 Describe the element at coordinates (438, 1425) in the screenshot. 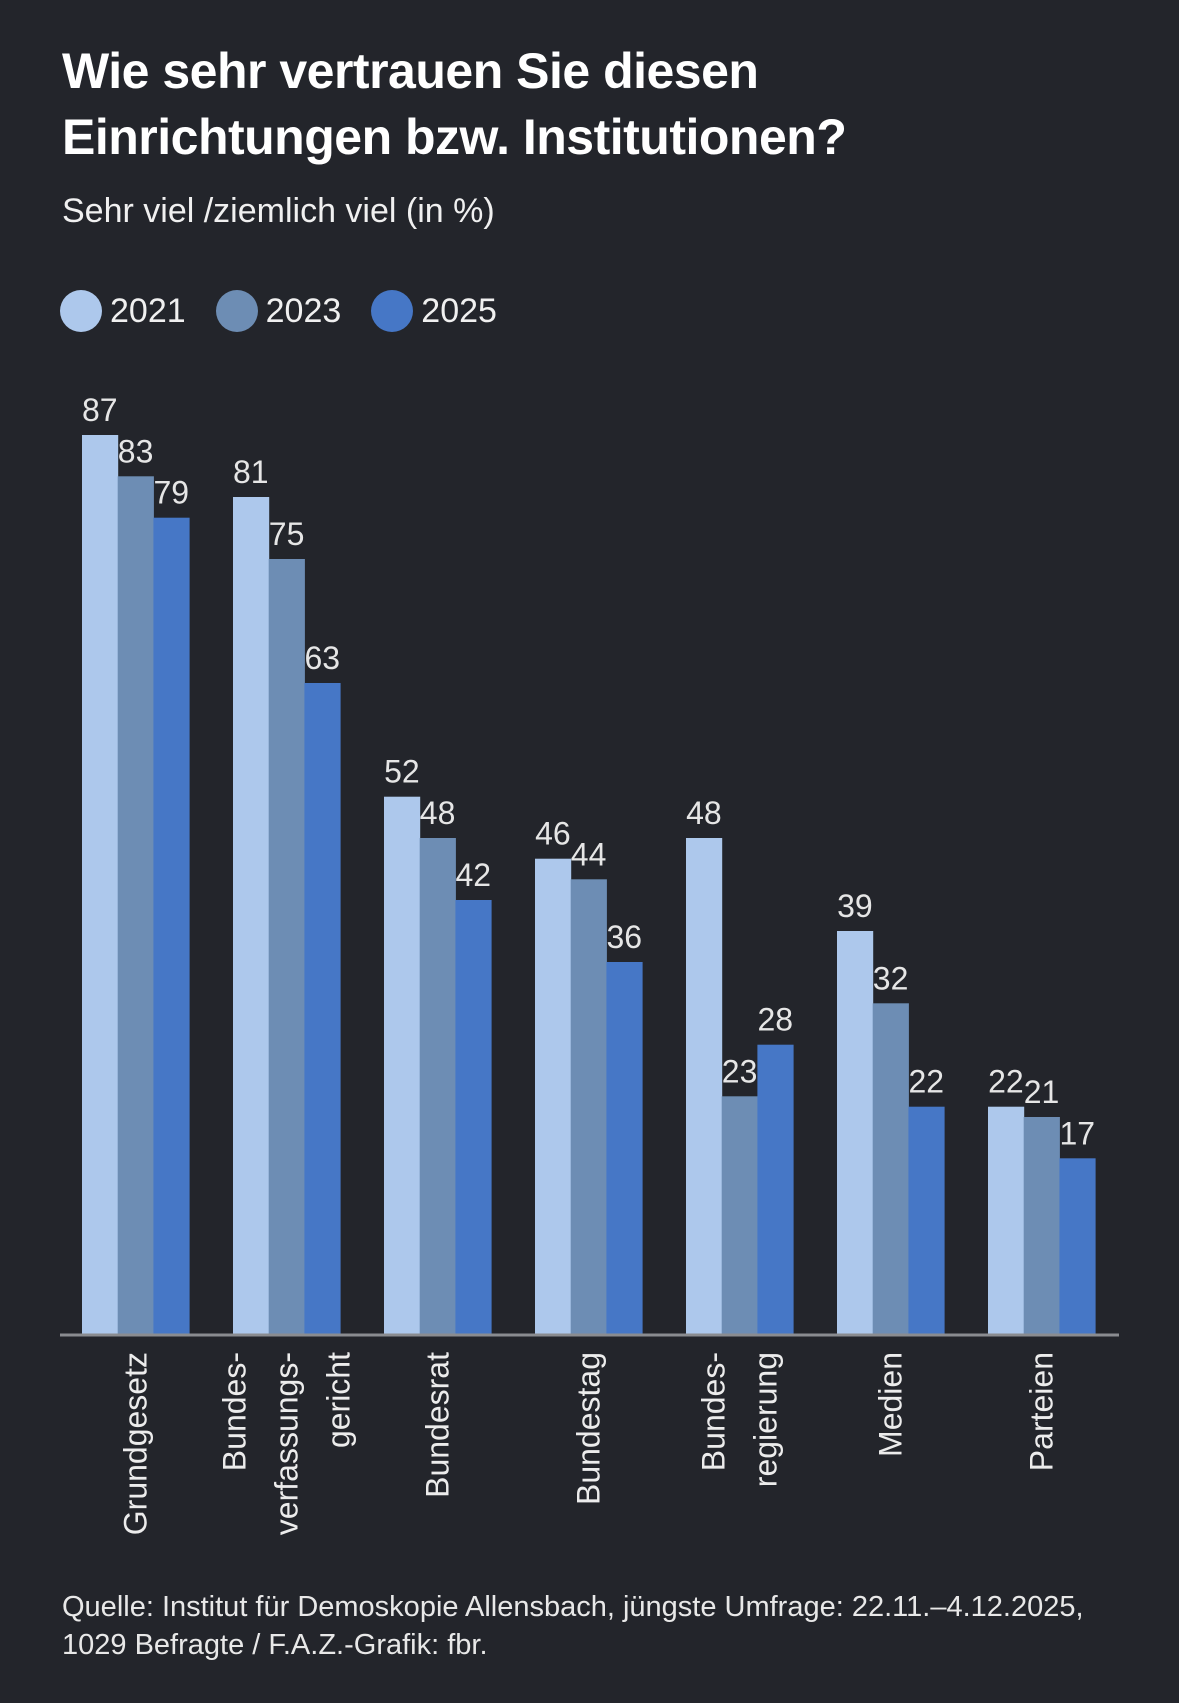

I see `category-label-2-0: Bundesrat` at that location.